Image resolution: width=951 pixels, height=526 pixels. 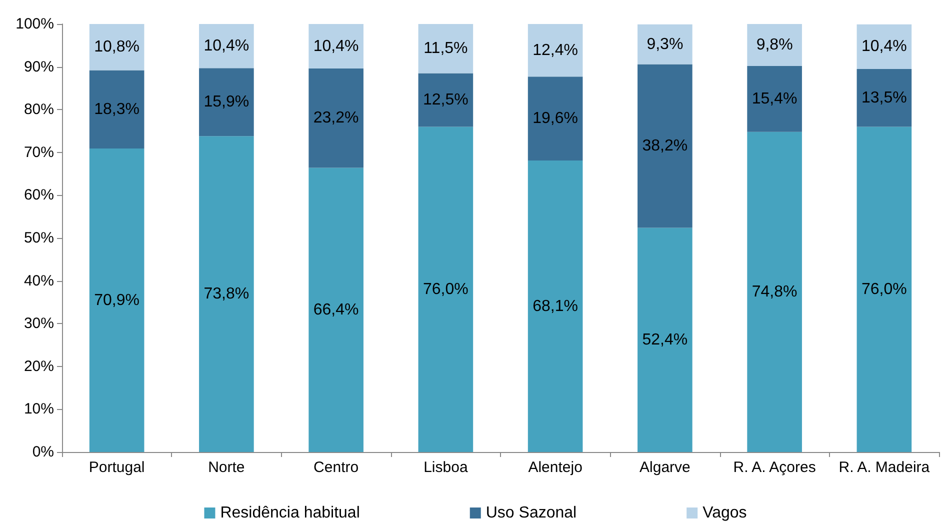 I want to click on legend-label: Uso Sazonal, so click(x=531, y=513).